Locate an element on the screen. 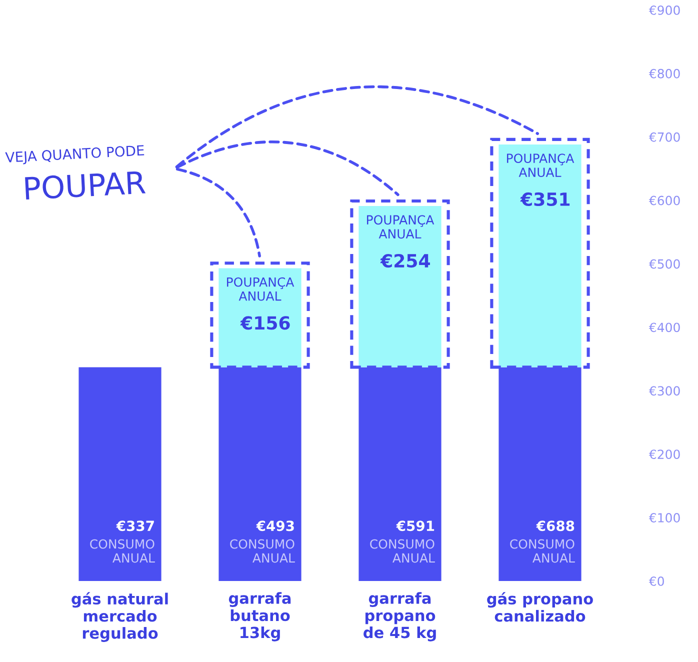 This screenshot has width=698, height=662. series-label: POUPANÇA ANUAL is located at coordinates (540, 166).